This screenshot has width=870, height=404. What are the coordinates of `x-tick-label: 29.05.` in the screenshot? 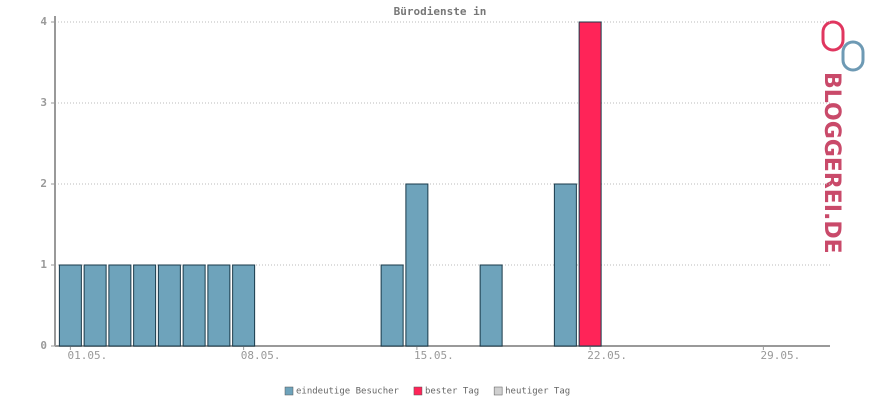 It's located at (781, 355).